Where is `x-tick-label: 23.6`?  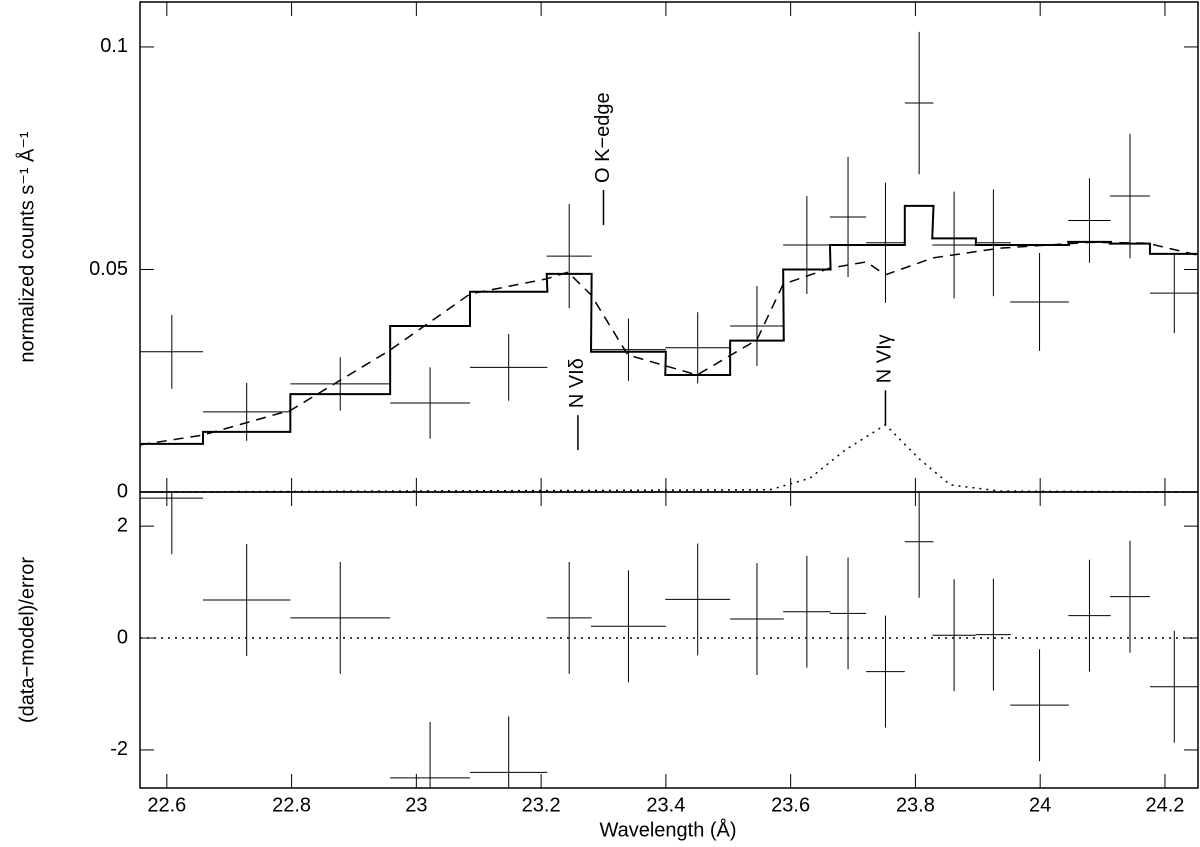
x-tick-label: 23.6 is located at coordinates (790, 805).